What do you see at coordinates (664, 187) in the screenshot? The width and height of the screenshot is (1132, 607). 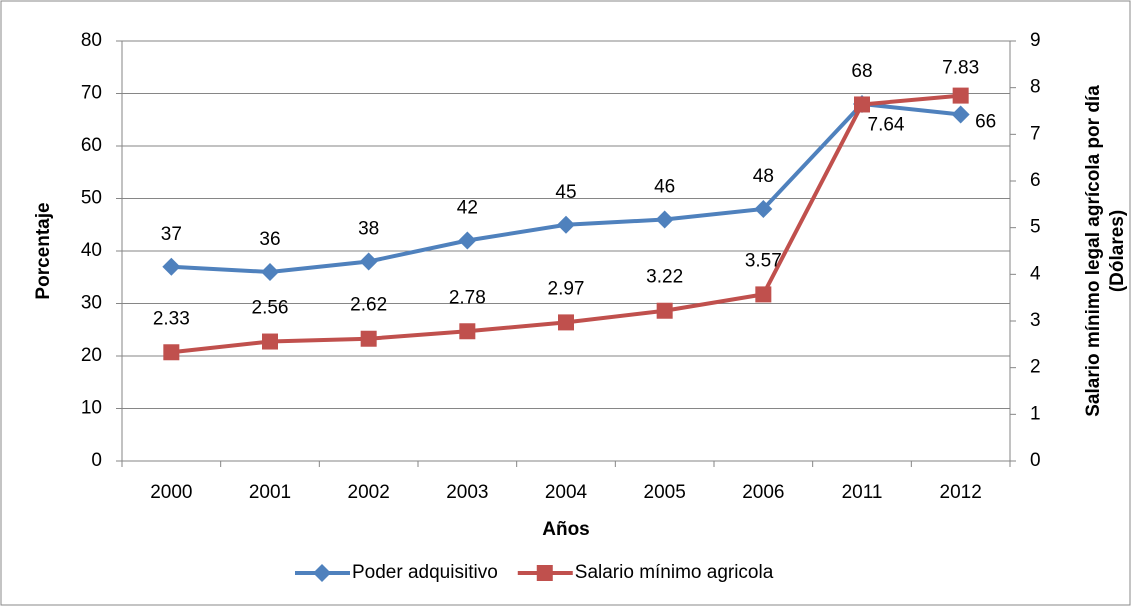 I see `data-label: 46` at bounding box center [664, 187].